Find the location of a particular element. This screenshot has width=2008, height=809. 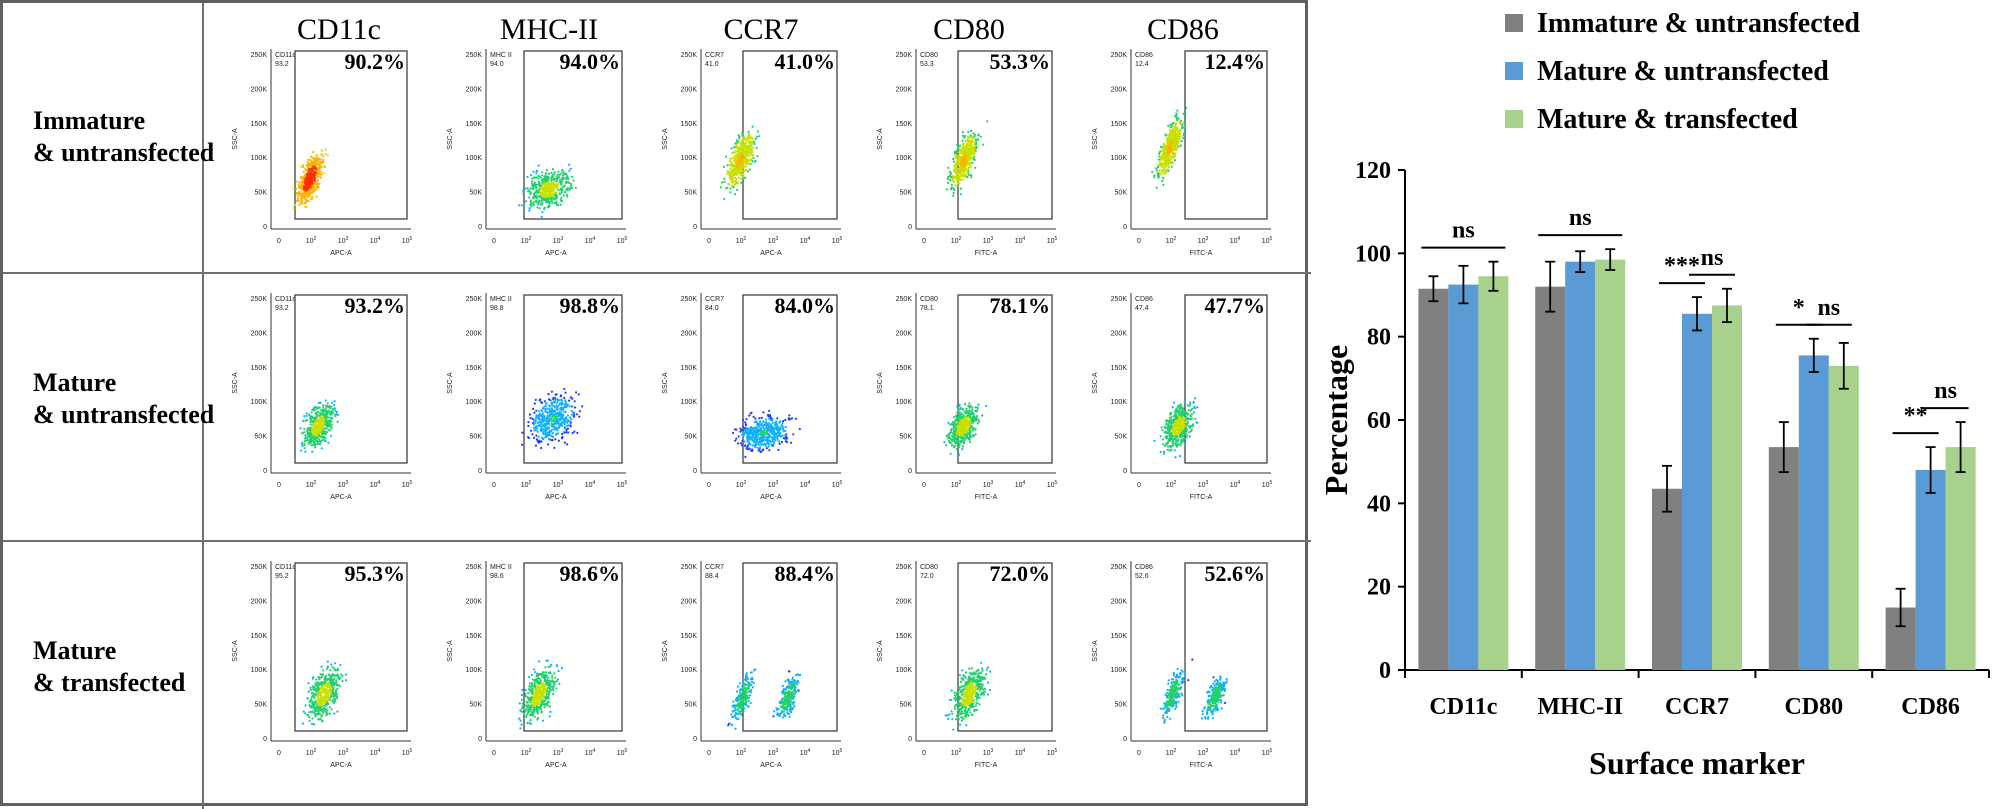

gate-name: CD11c is located at coordinates (285, 299).